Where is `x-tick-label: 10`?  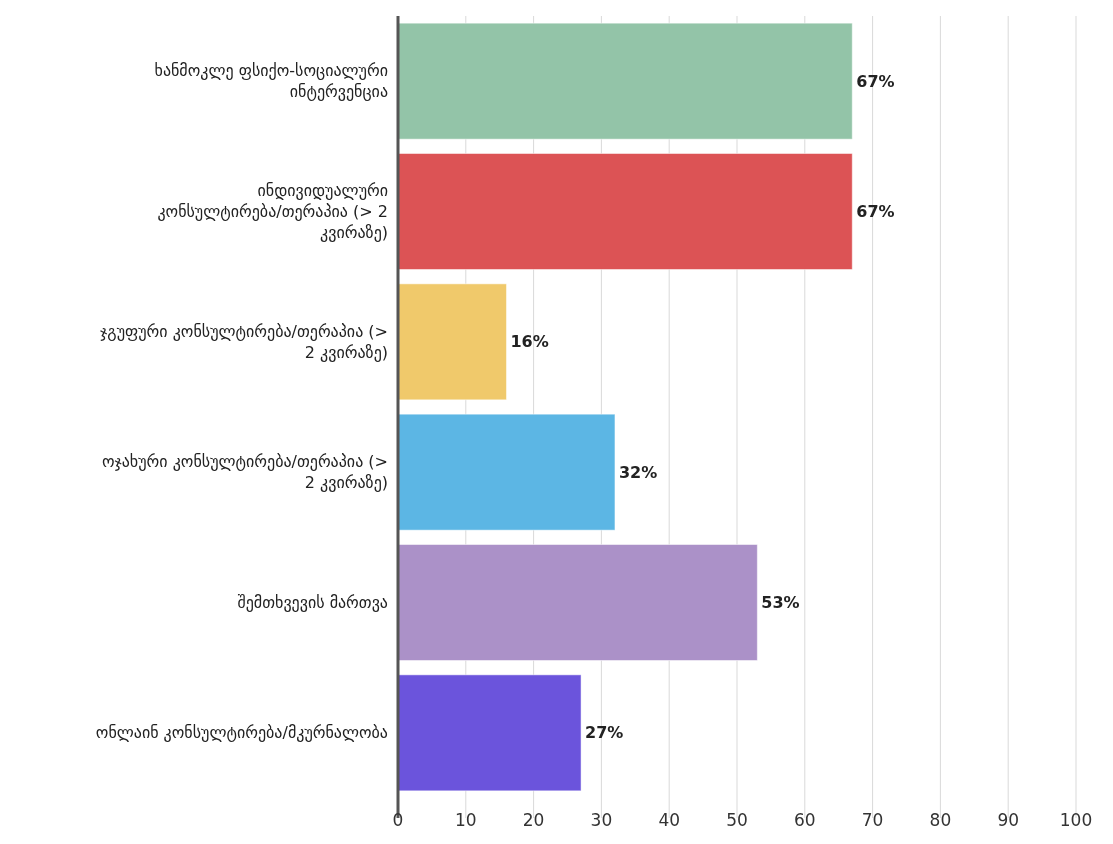
x-tick-label: 10 is located at coordinates (465, 820).